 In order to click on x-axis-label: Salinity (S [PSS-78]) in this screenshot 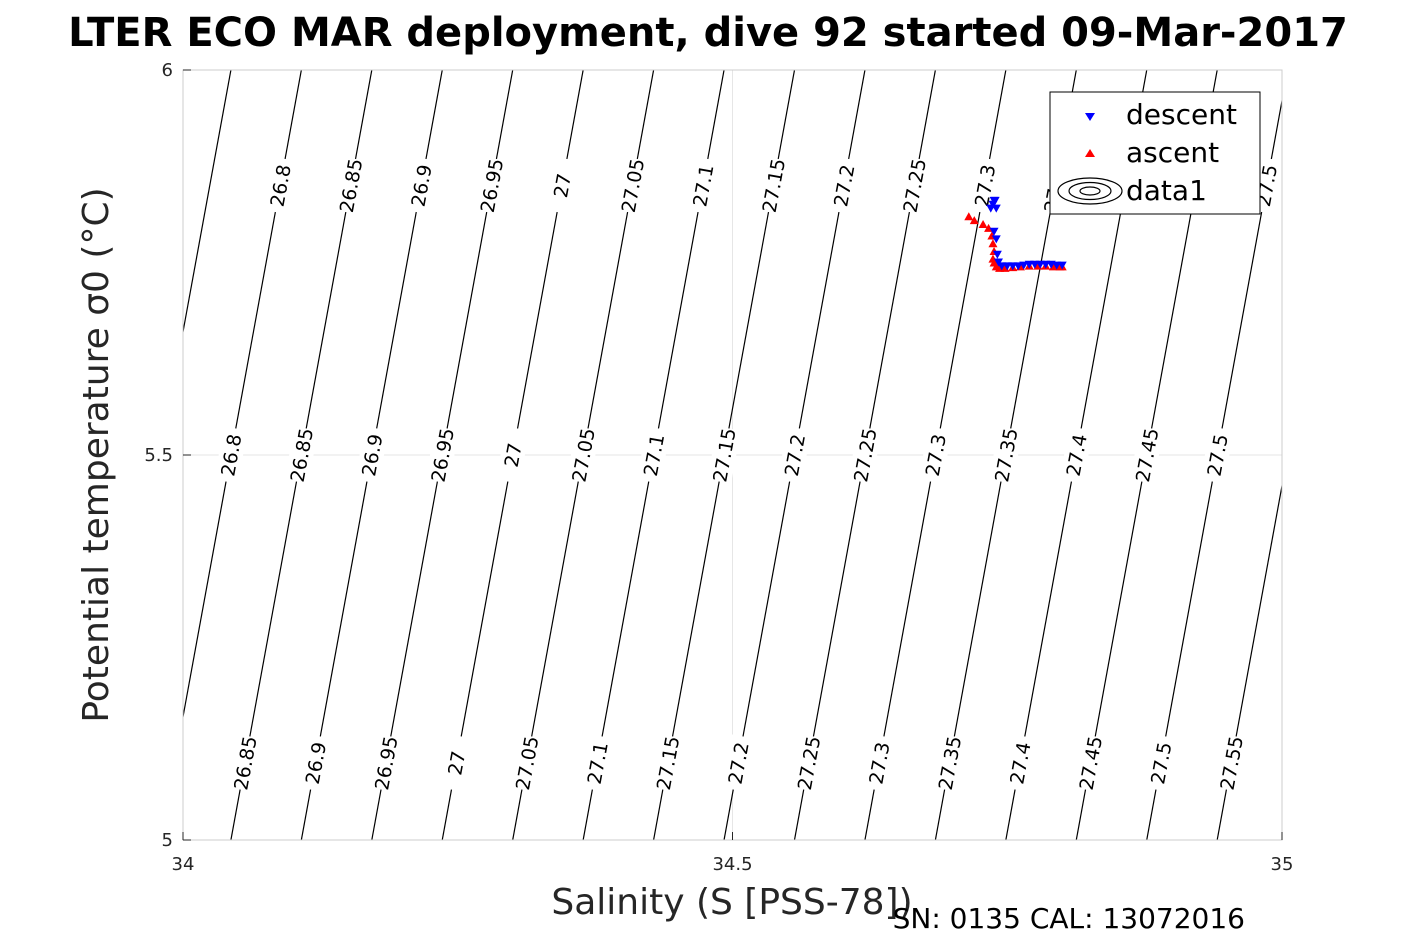, I will do `click(731, 902)`.